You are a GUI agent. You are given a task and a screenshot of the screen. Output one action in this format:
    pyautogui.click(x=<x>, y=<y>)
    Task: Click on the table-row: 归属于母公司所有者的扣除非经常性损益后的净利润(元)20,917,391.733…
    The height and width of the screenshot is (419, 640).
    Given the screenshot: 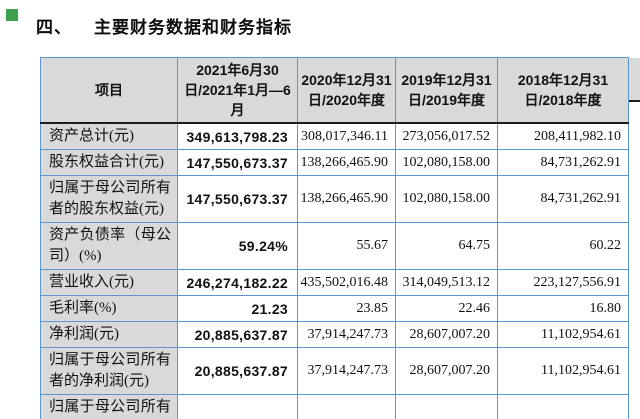 What is the action you would take?
    pyautogui.click(x=334, y=406)
    